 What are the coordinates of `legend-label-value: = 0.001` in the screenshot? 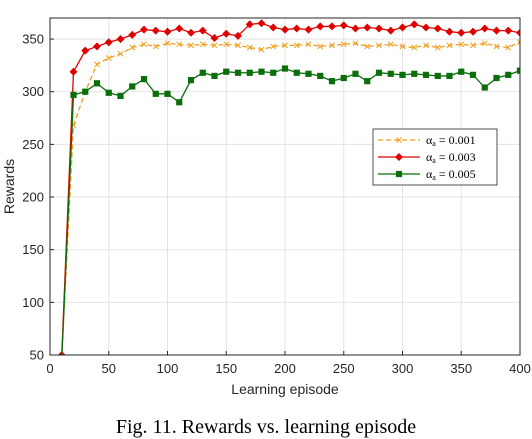 It's located at (456, 140).